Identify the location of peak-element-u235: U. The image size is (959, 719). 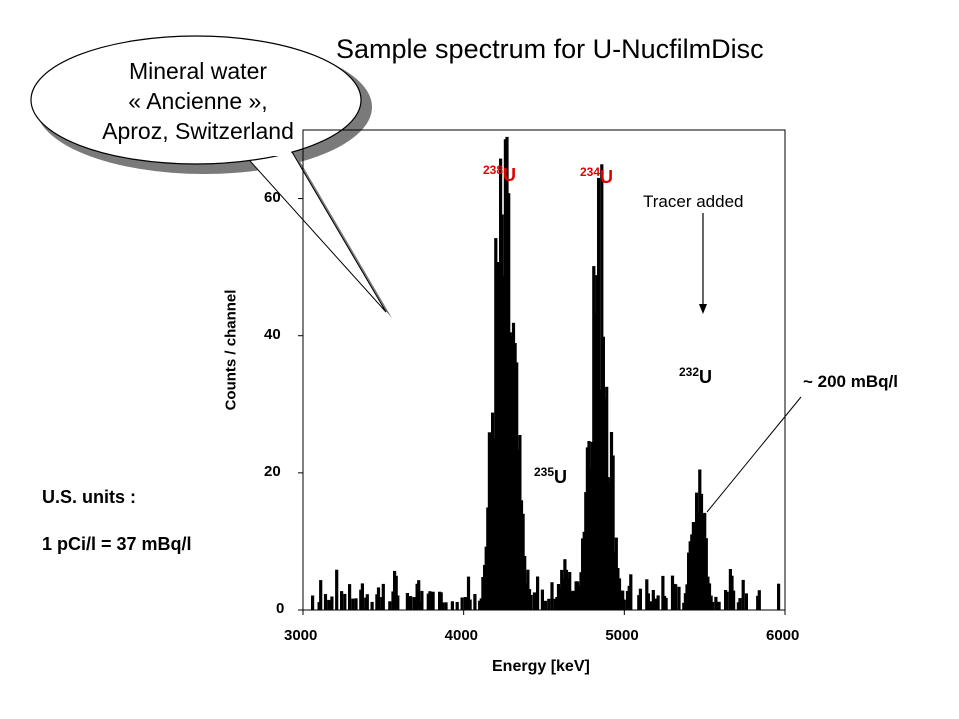
(561, 477).